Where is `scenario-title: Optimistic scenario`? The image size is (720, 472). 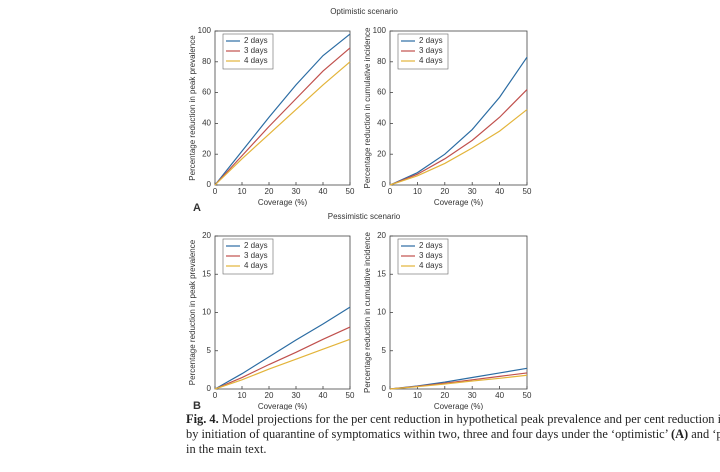 scenario-title: Optimistic scenario is located at coordinates (364, 11).